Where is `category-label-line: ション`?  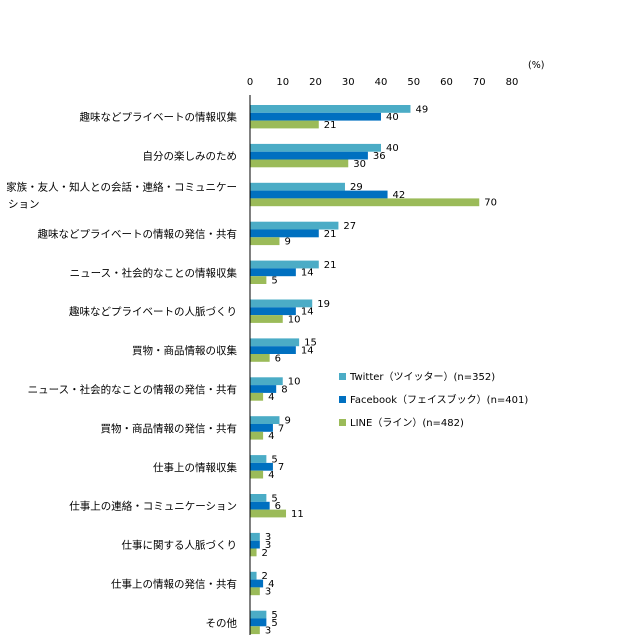 category-label-line: ション is located at coordinates (24, 205).